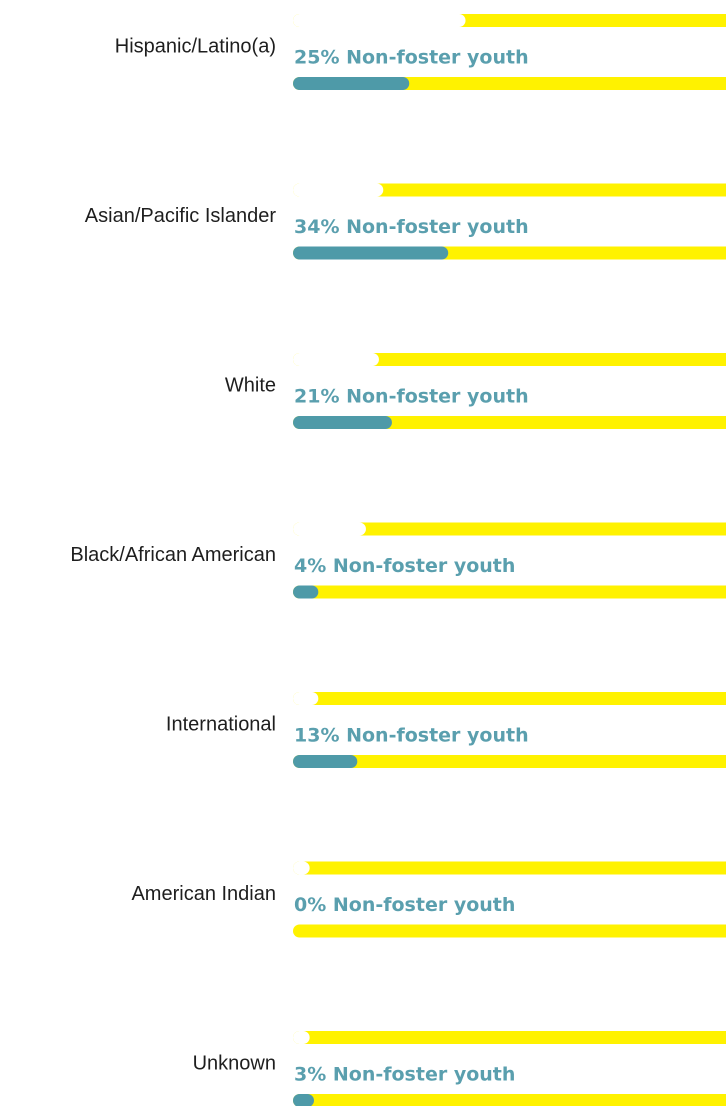 This screenshot has height=1106, width=726. I want to click on category-label: White, so click(250, 385).